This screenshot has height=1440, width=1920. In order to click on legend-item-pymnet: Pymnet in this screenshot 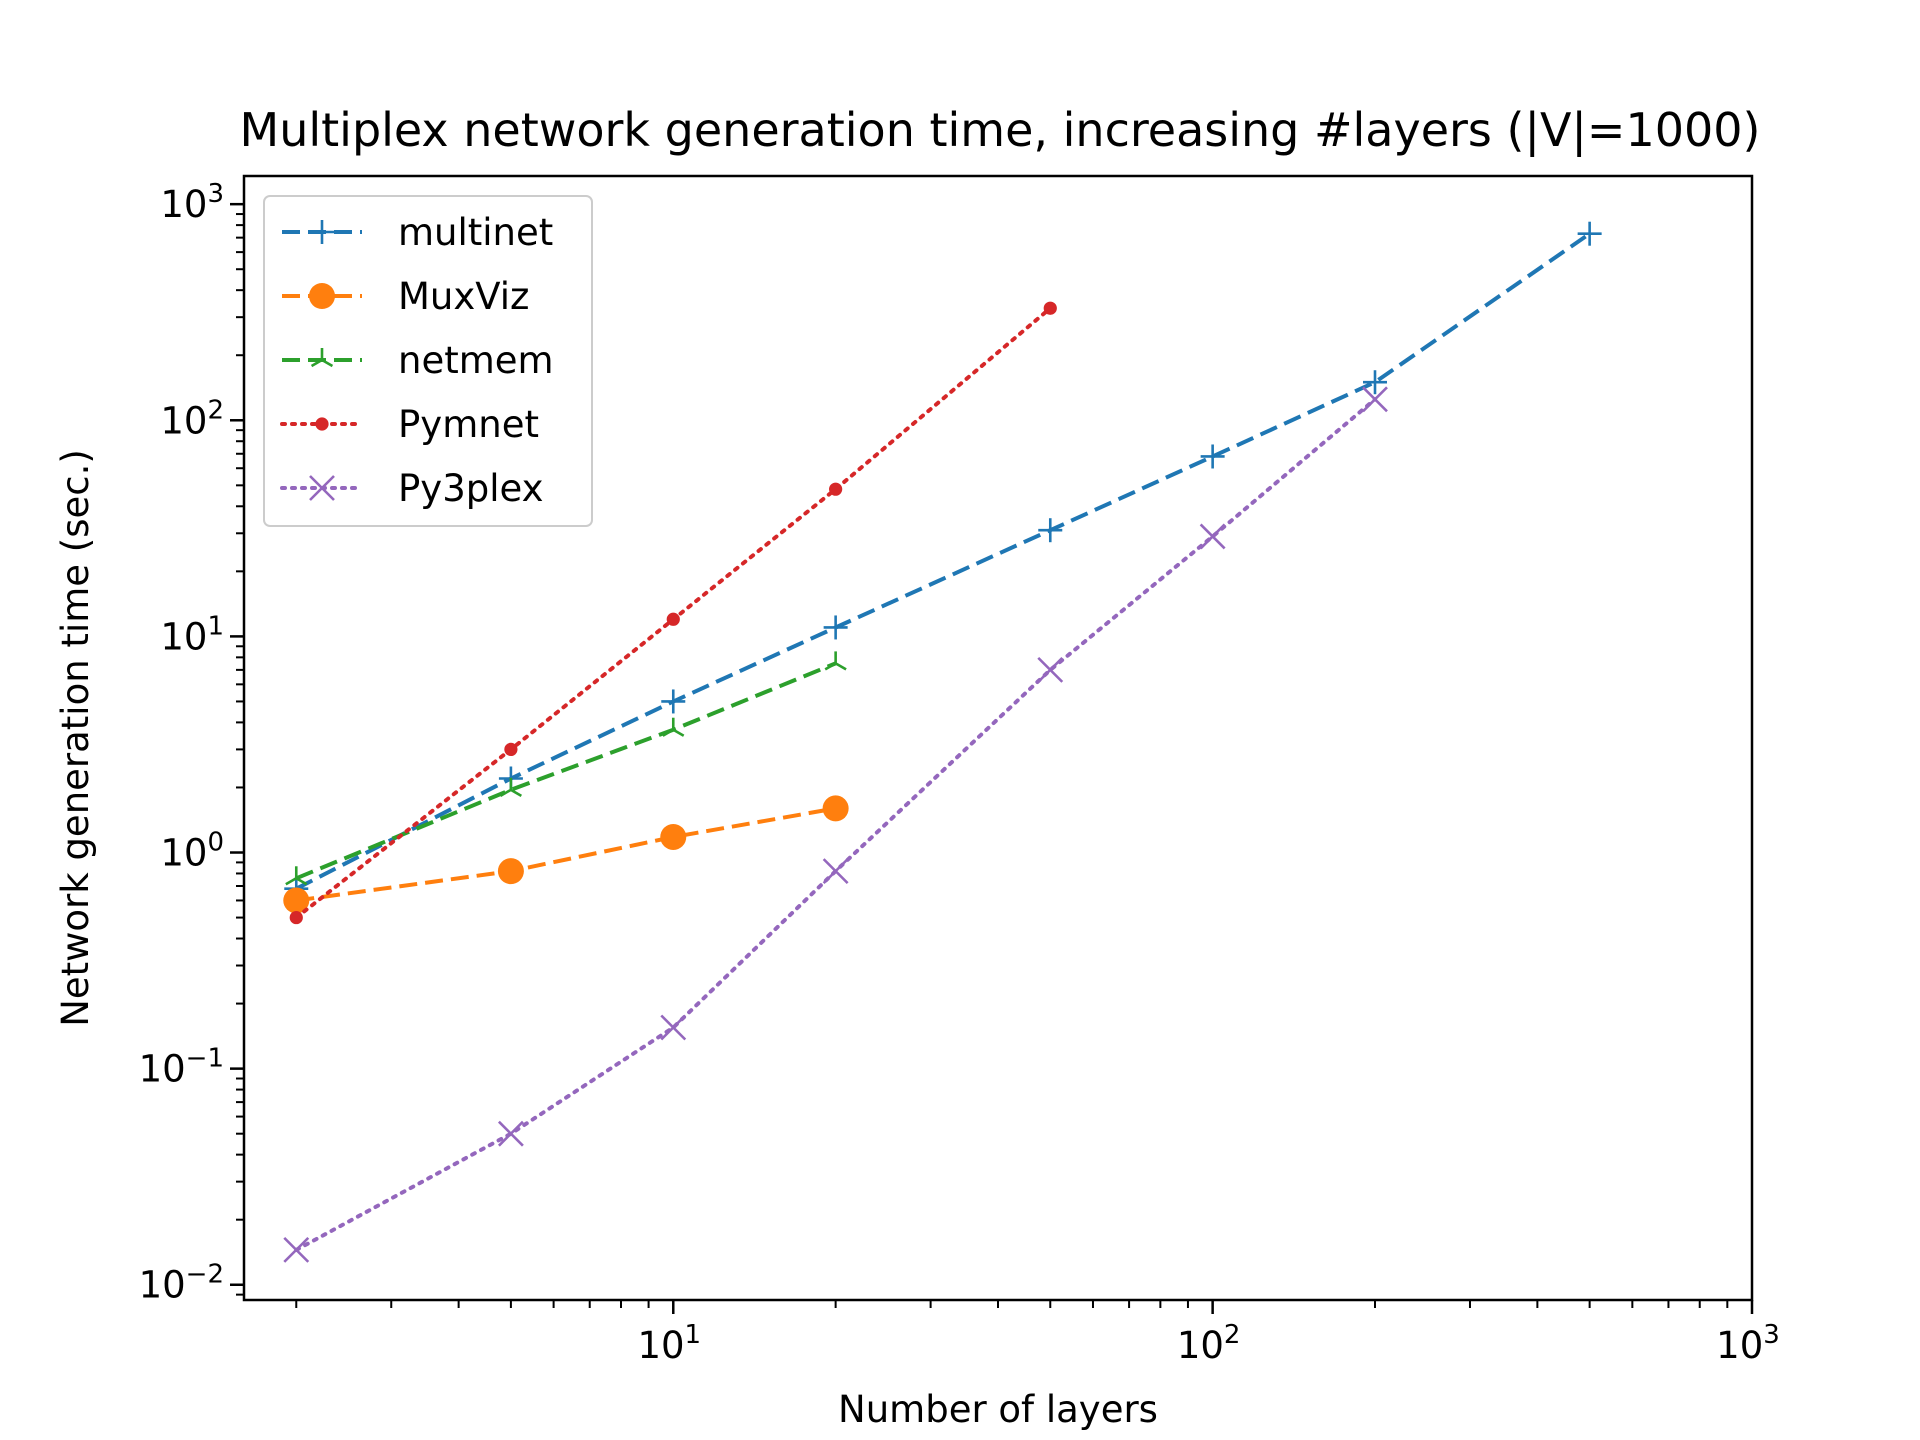, I will do `click(409, 424)`.